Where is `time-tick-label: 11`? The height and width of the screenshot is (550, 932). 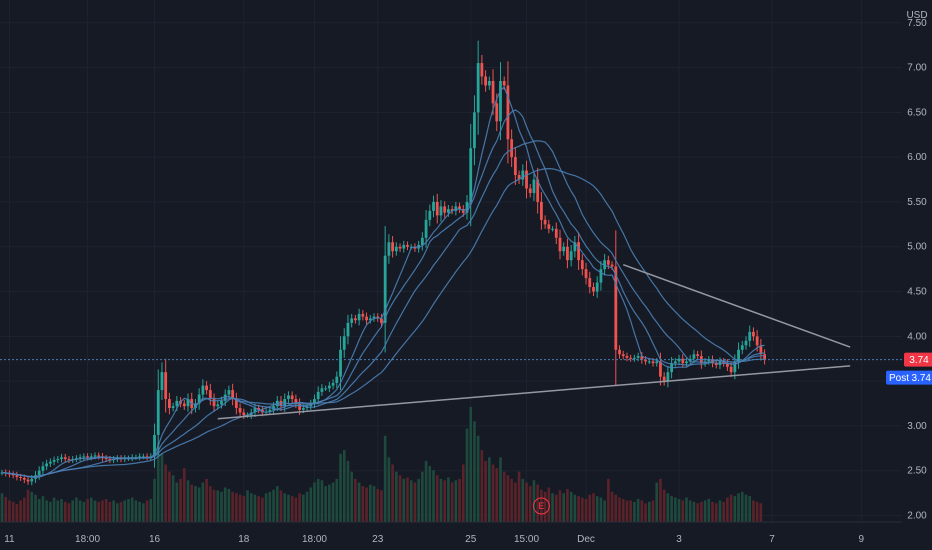 time-tick-label: 11 is located at coordinates (9, 539).